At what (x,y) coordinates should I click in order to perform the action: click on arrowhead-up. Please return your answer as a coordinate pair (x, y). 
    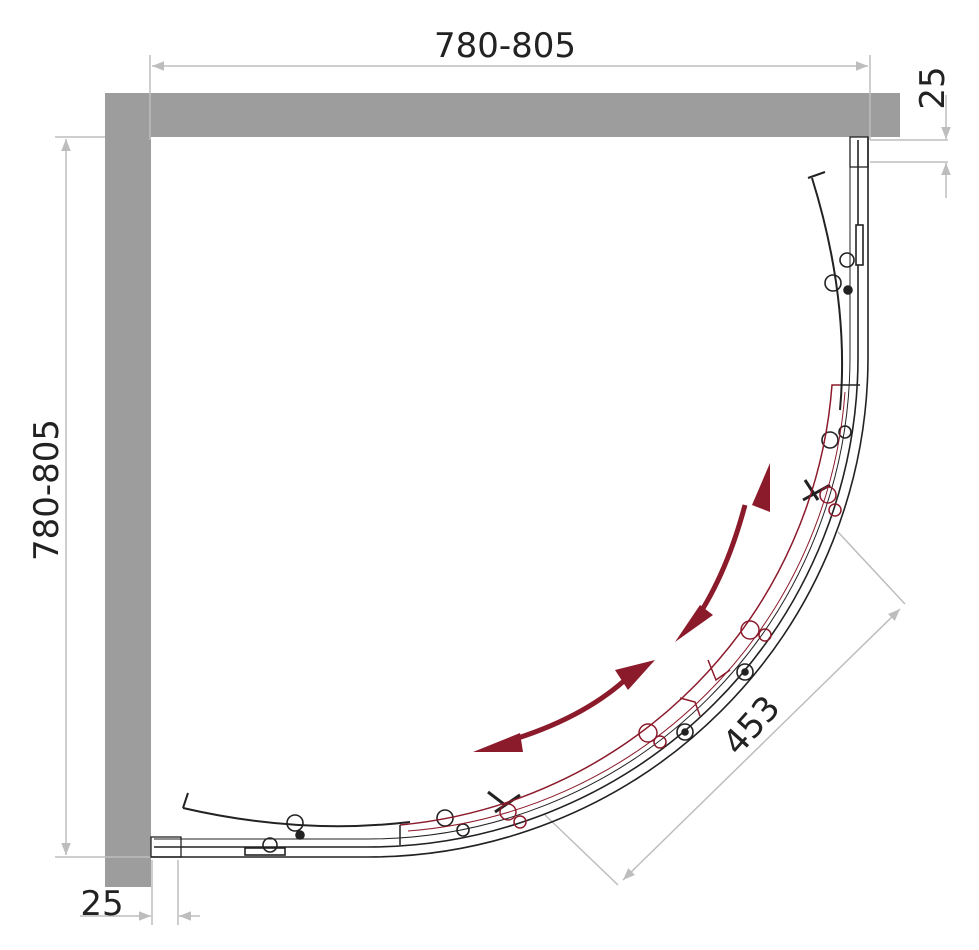
    Looking at the image, I should click on (761, 487).